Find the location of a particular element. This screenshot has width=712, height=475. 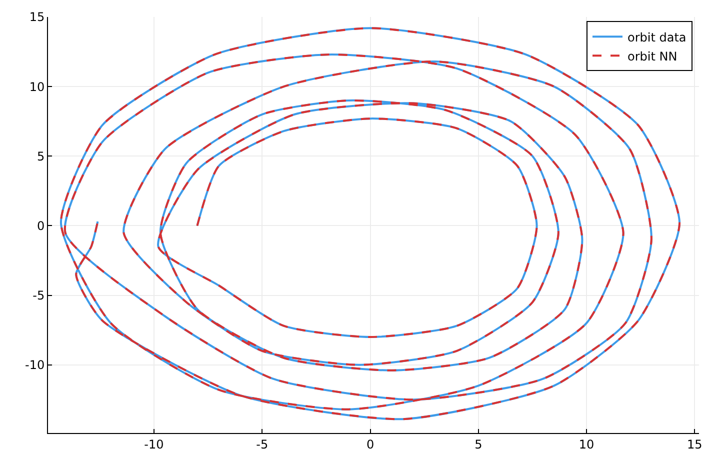

legend-label: orbit data is located at coordinates (656, 37).